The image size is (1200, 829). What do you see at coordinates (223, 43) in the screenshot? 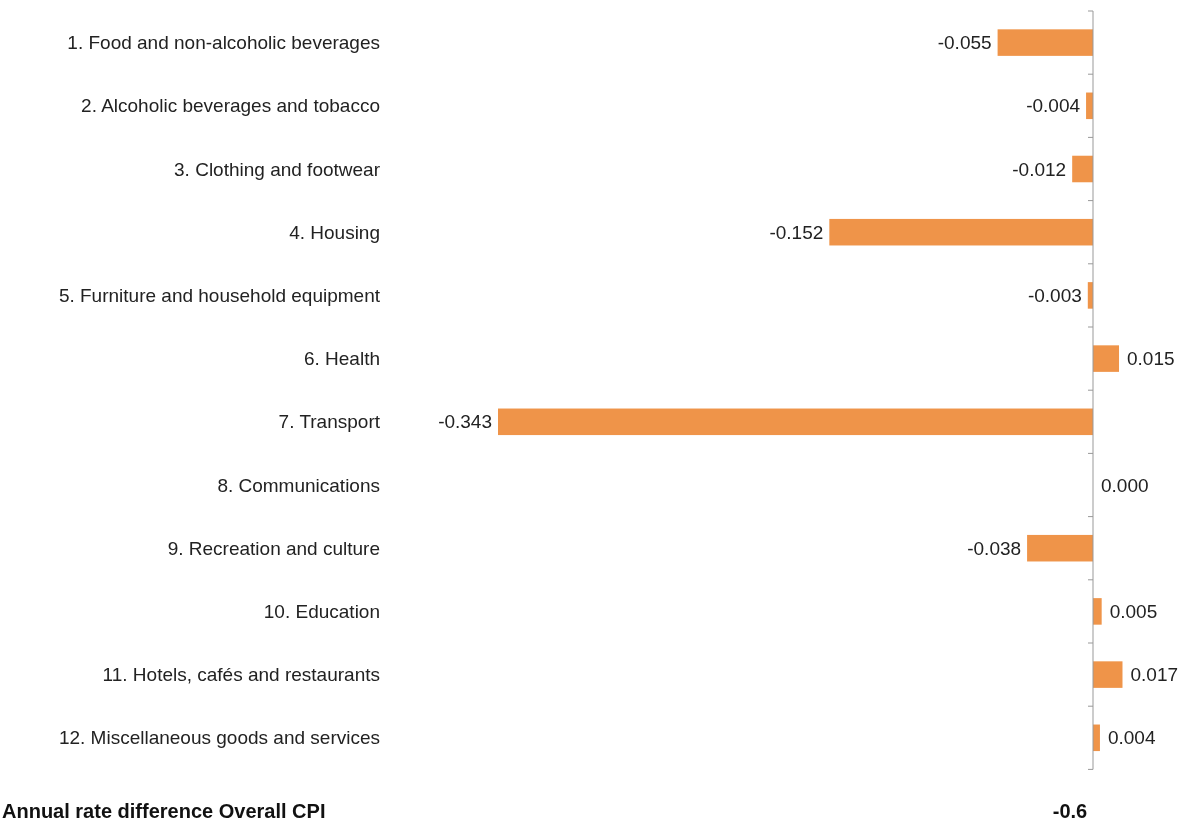
I see `y-tick-label: 1. Food and non-alcoholic beverages` at bounding box center [223, 43].